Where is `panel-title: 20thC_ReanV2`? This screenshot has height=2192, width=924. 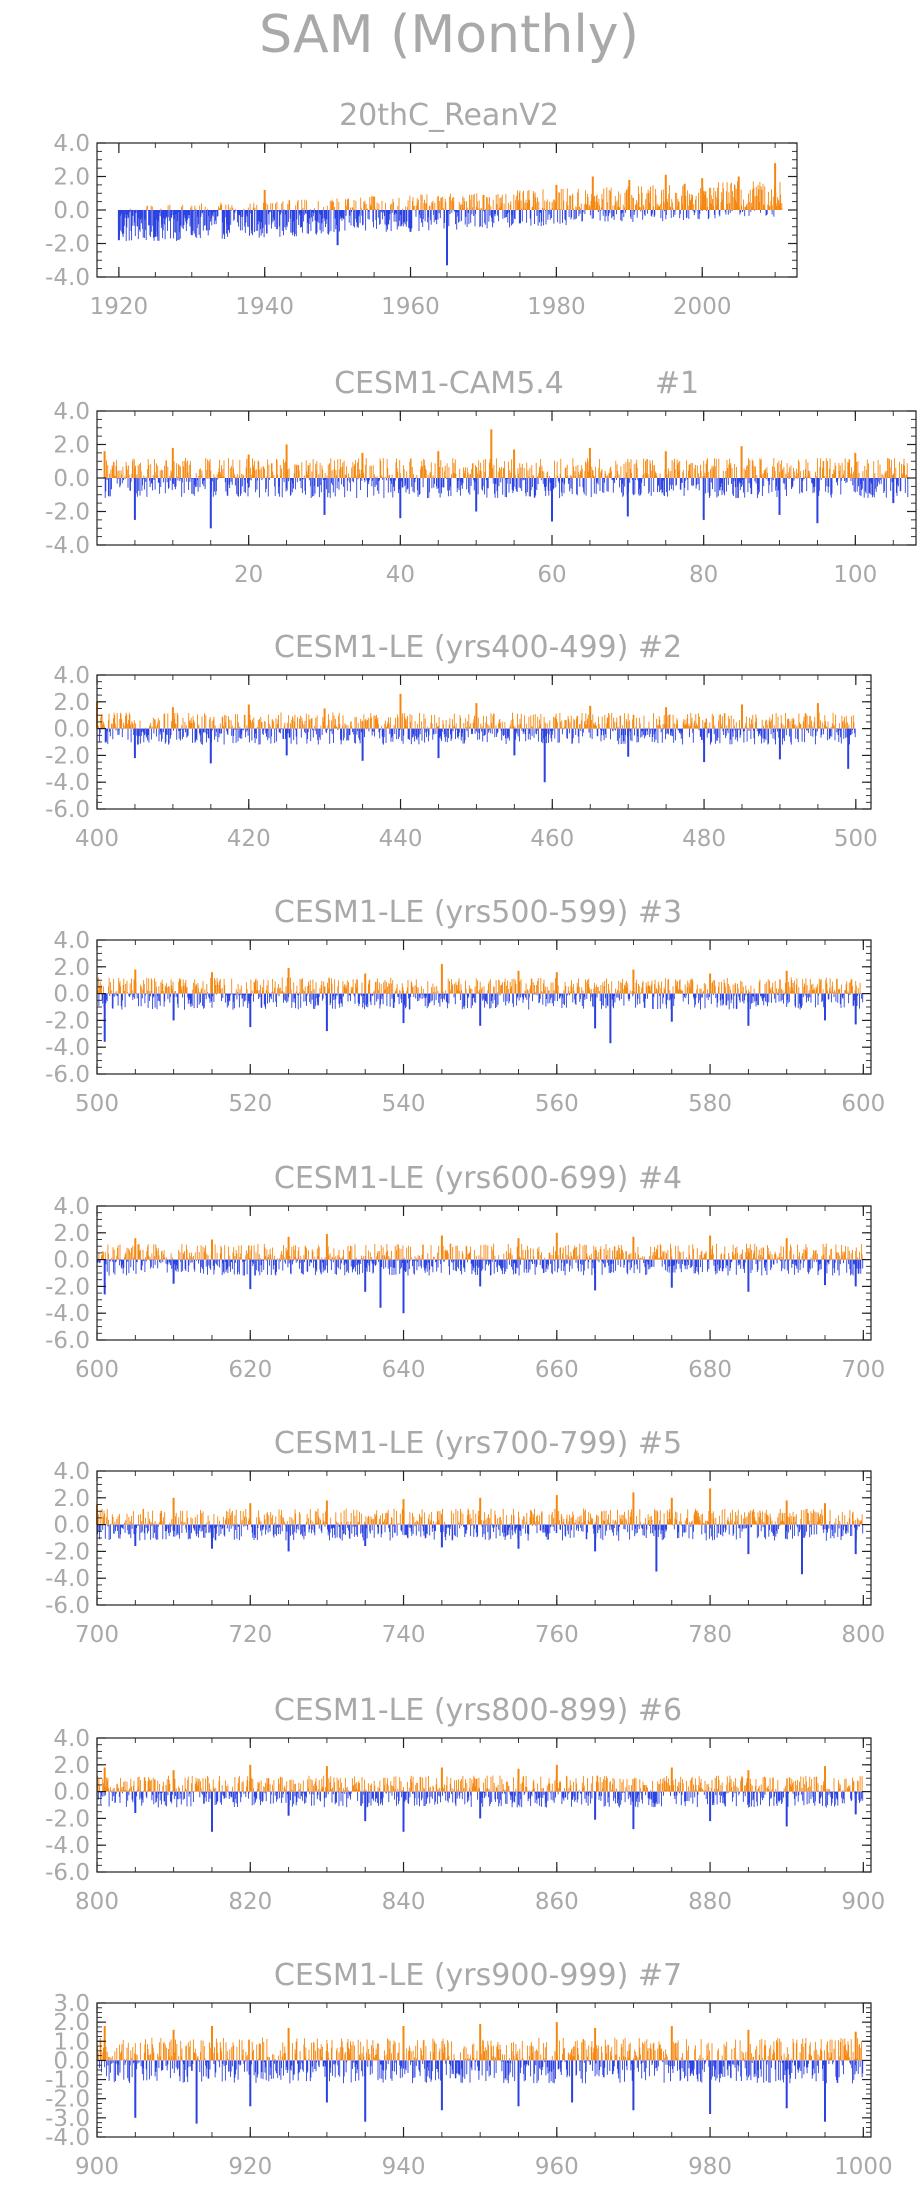 panel-title: 20thC_ReanV2 is located at coordinates (449, 115).